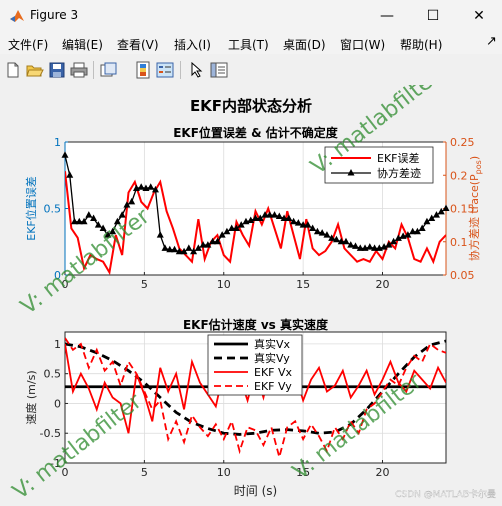 This screenshot has width=502, height=506. I want to click on y-label-right: 协方差迹 trace(Ppos), so click(475, 208).